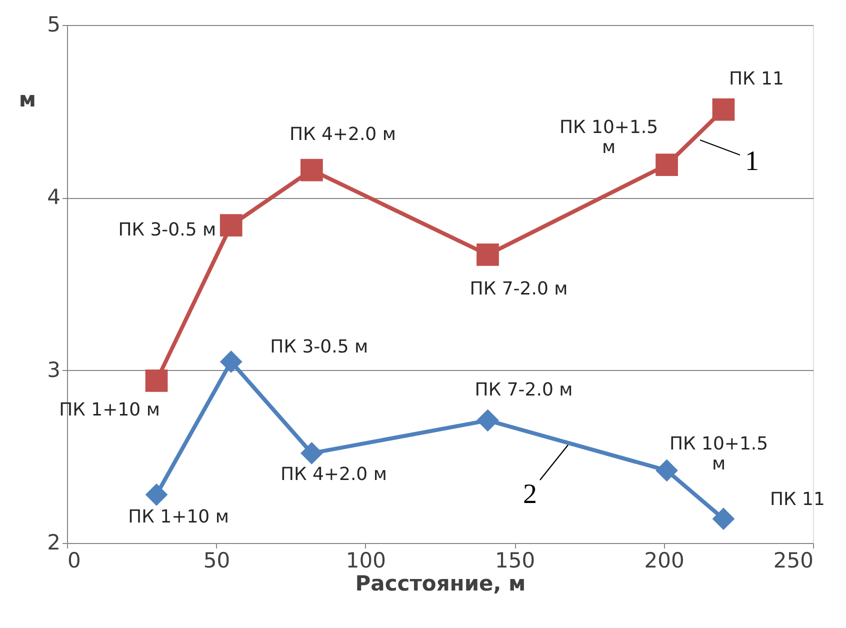 The width and height of the screenshot is (846, 628). What do you see at coordinates (74, 560) in the screenshot?
I see `x-tick-label: 0` at bounding box center [74, 560].